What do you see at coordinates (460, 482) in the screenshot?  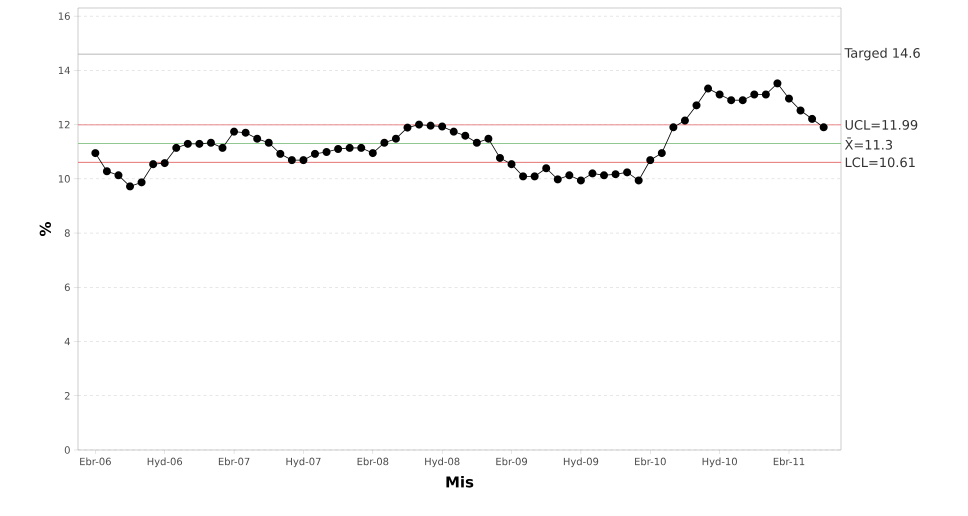 I see `x-axis-title: Mis` at bounding box center [460, 482].